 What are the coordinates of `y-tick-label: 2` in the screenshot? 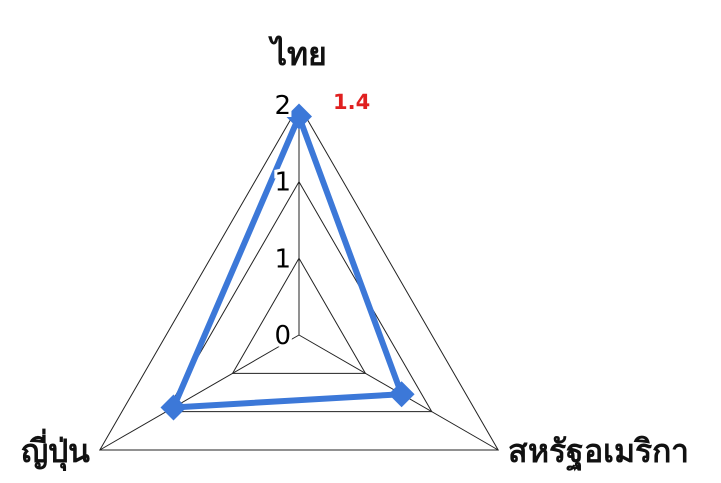 It's located at (282, 106).